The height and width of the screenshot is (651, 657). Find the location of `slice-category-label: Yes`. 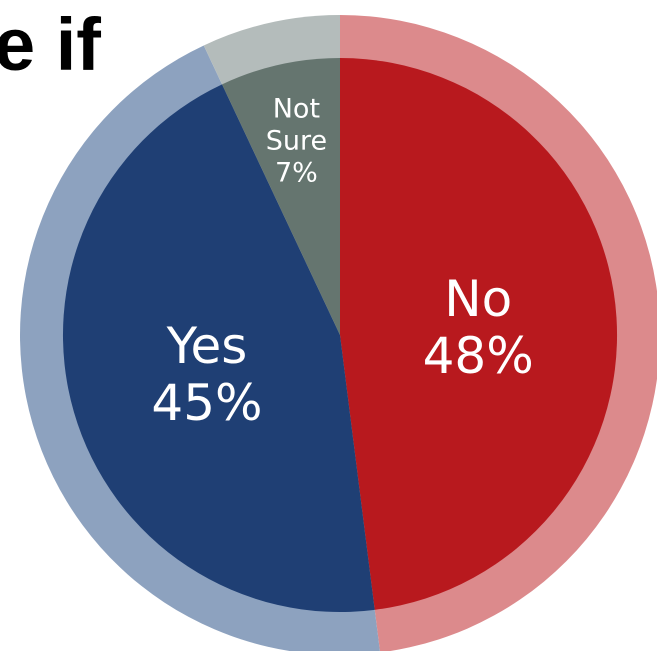

slice-category-label: Yes is located at coordinates (207, 346).